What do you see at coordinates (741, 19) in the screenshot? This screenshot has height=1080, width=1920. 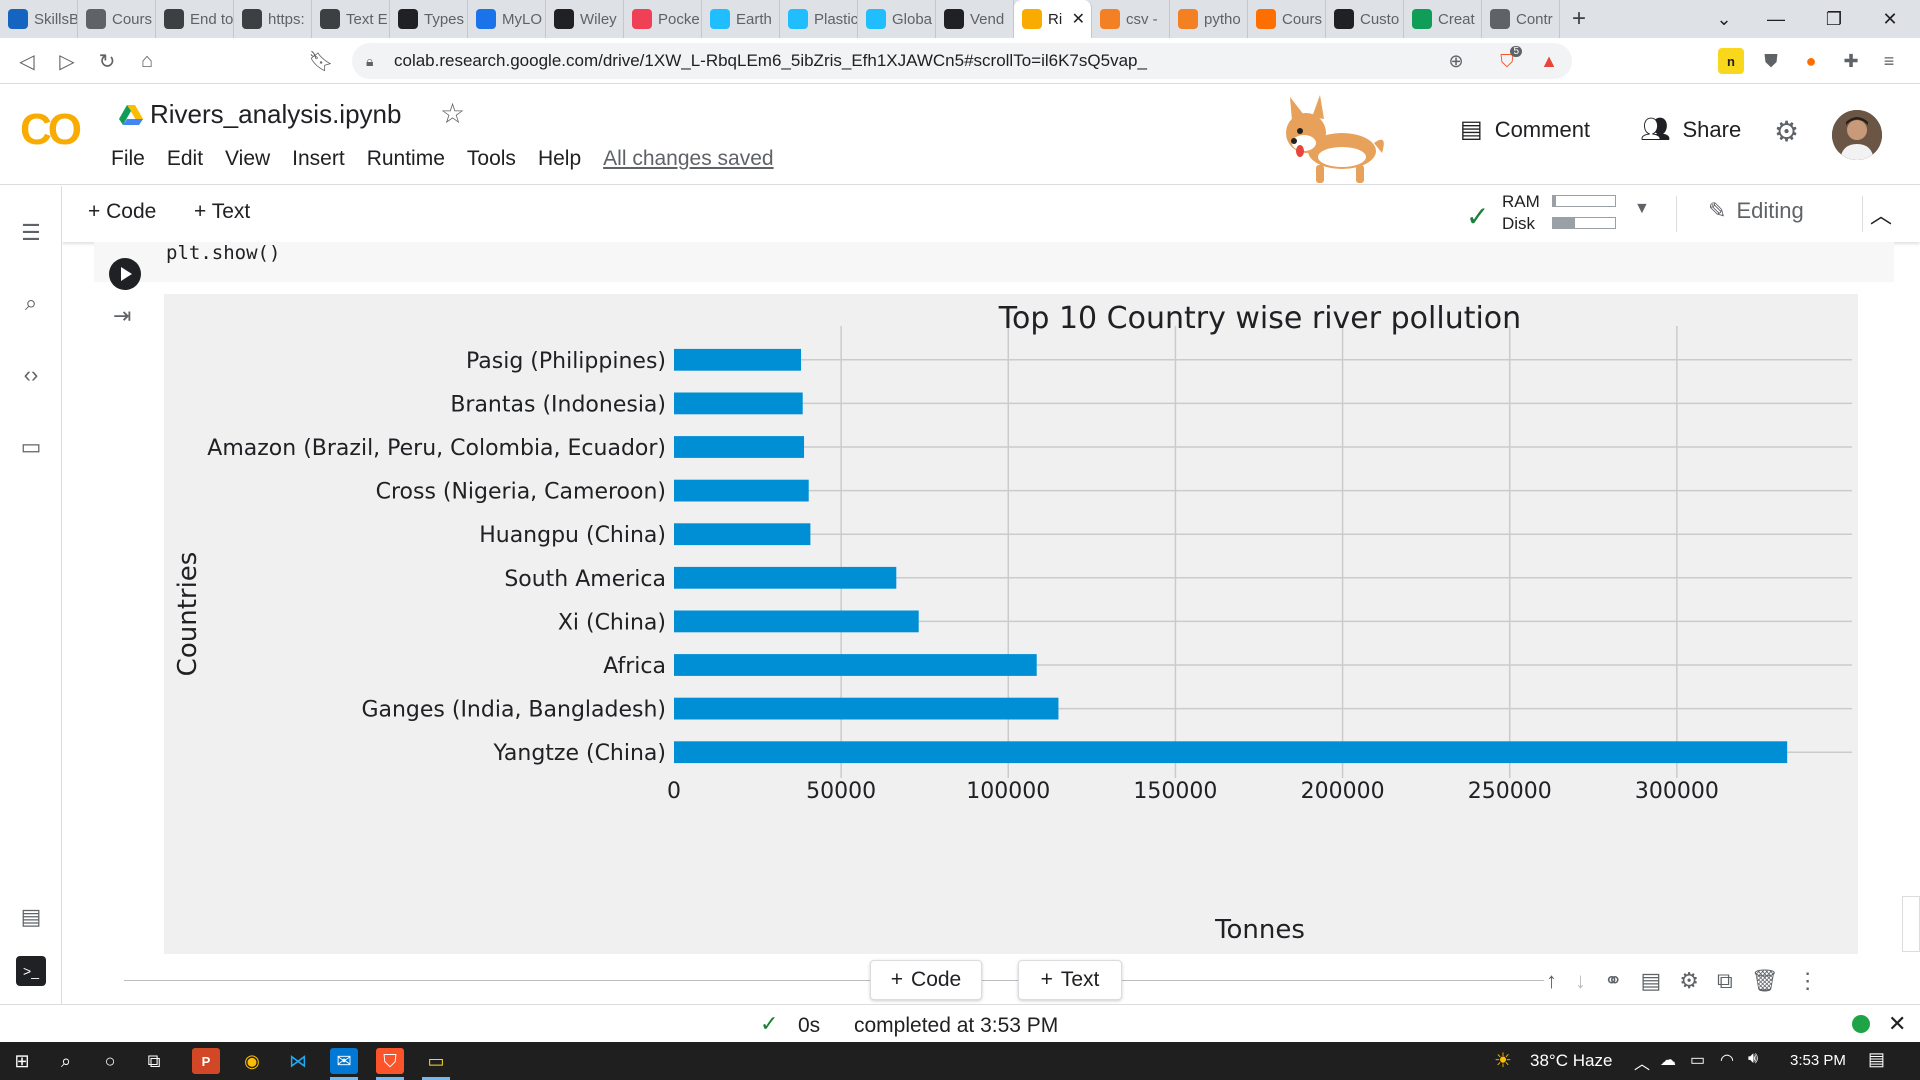 I see `browser-tab: Earth` at bounding box center [741, 19].